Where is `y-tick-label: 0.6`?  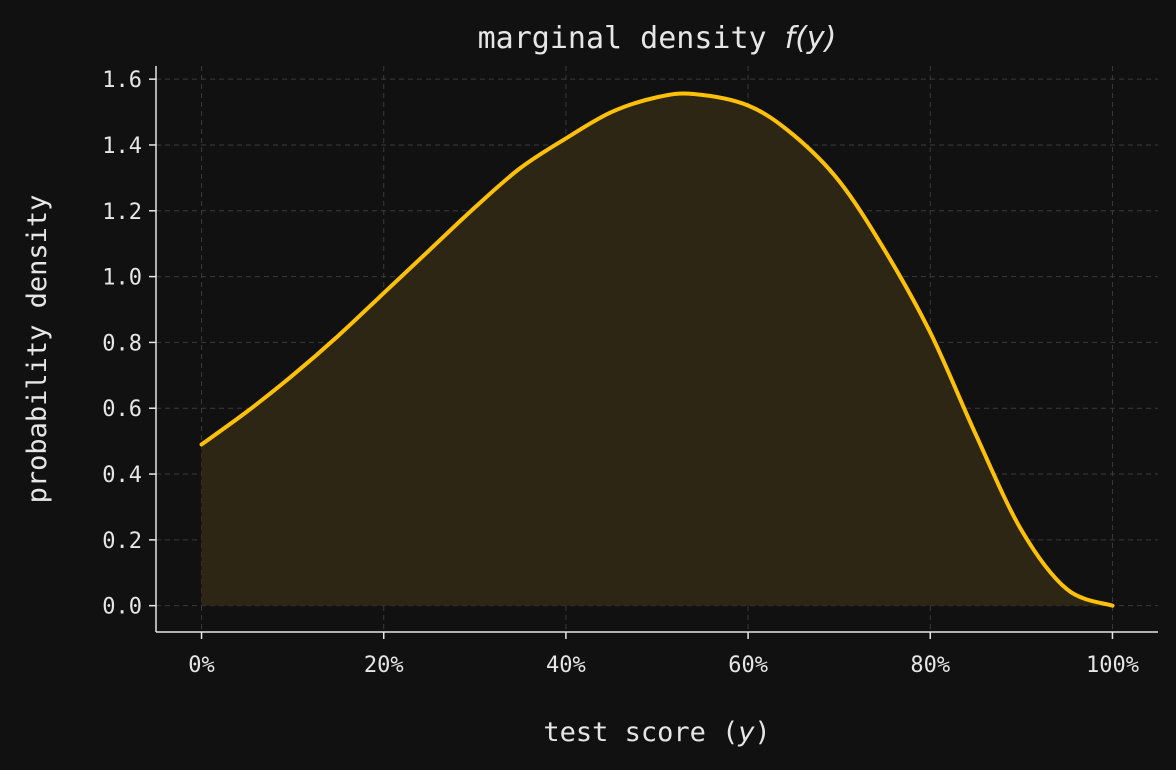 y-tick-label: 0.6 is located at coordinates (122, 409).